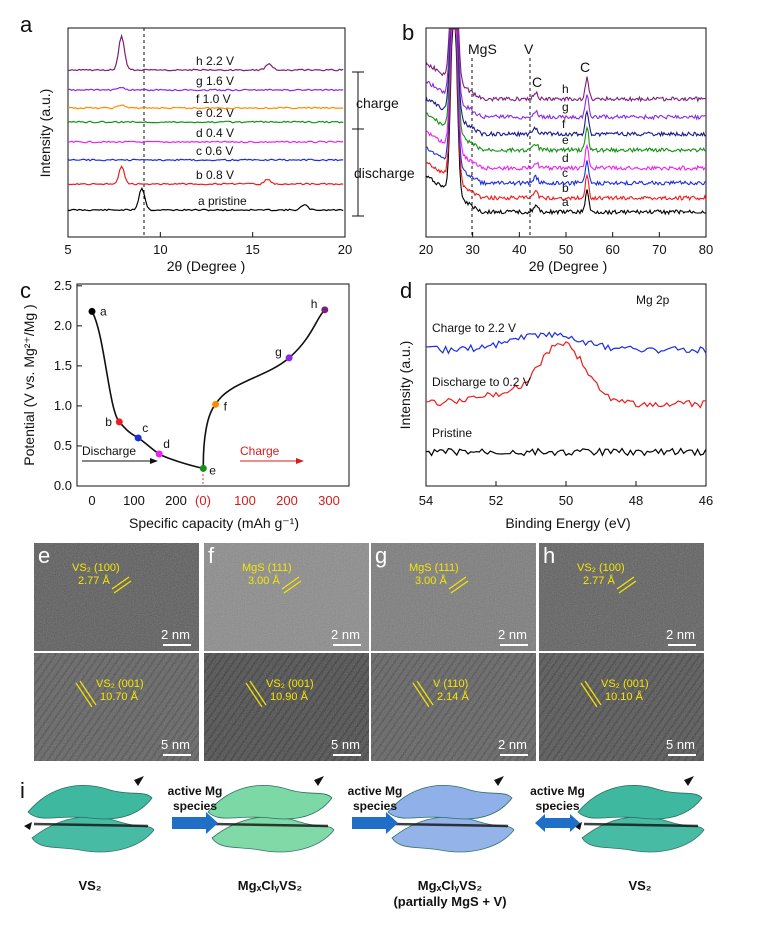 This screenshot has width=760, height=936. What do you see at coordinates (175, 744) in the screenshot?
I see `tem-scale-bottom-e: 5 nm` at bounding box center [175, 744].